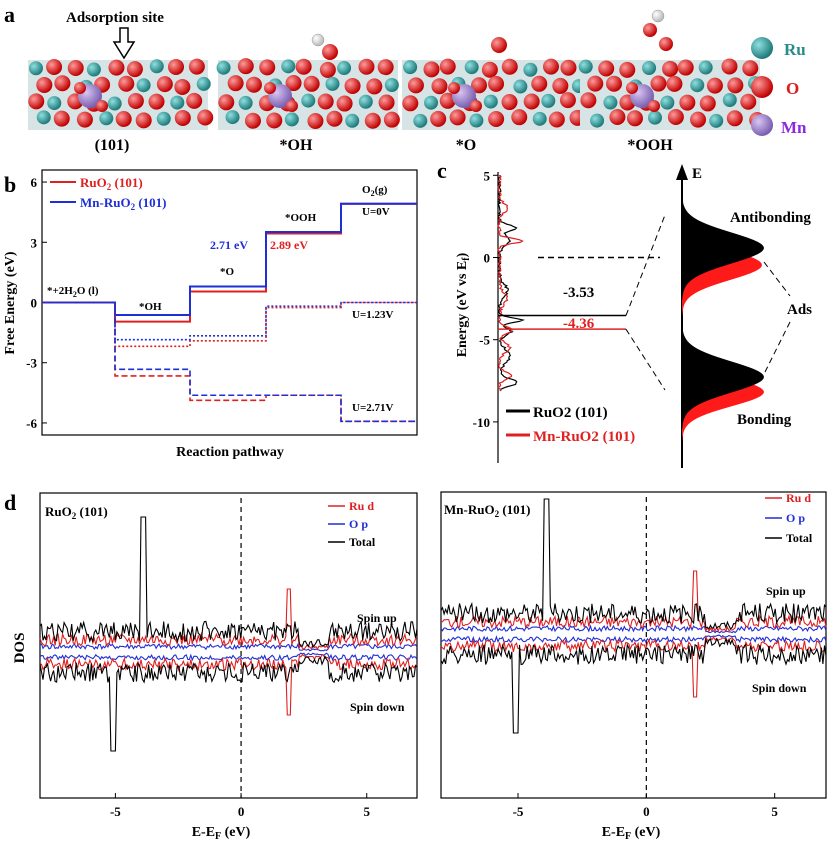 This screenshot has height=850, width=829. Describe the element at coordinates (372, 315) in the screenshot. I see `potential-label-123v: U=1.23V` at that location.